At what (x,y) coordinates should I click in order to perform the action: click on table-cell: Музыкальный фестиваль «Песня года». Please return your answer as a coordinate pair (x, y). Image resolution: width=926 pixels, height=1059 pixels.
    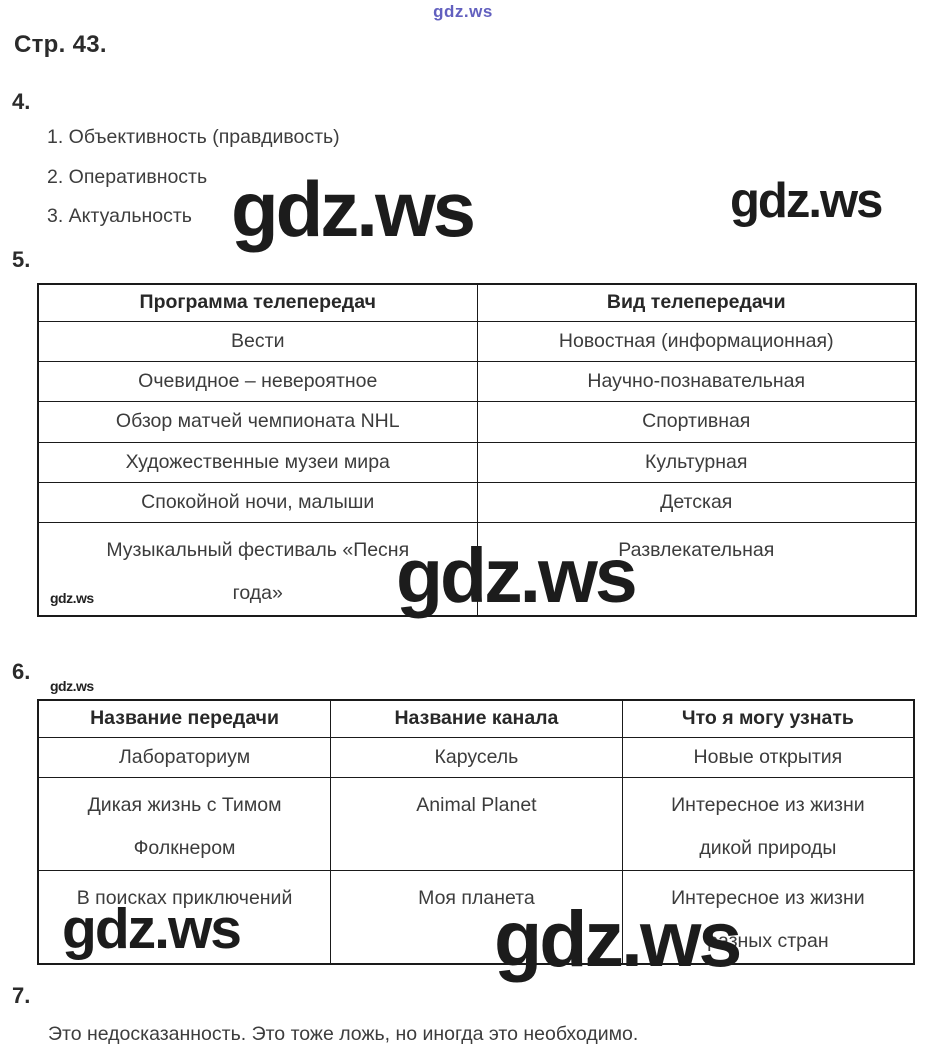
    Looking at the image, I should click on (257, 568).